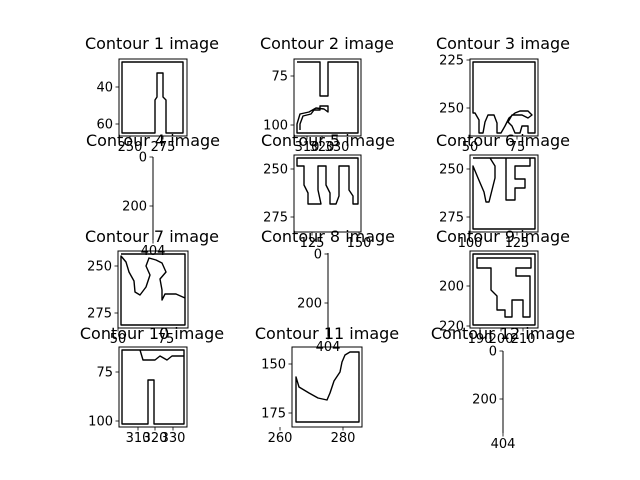 The width and height of the screenshot is (640, 480). I want to click on x-tick-label: 280, so click(343, 438).